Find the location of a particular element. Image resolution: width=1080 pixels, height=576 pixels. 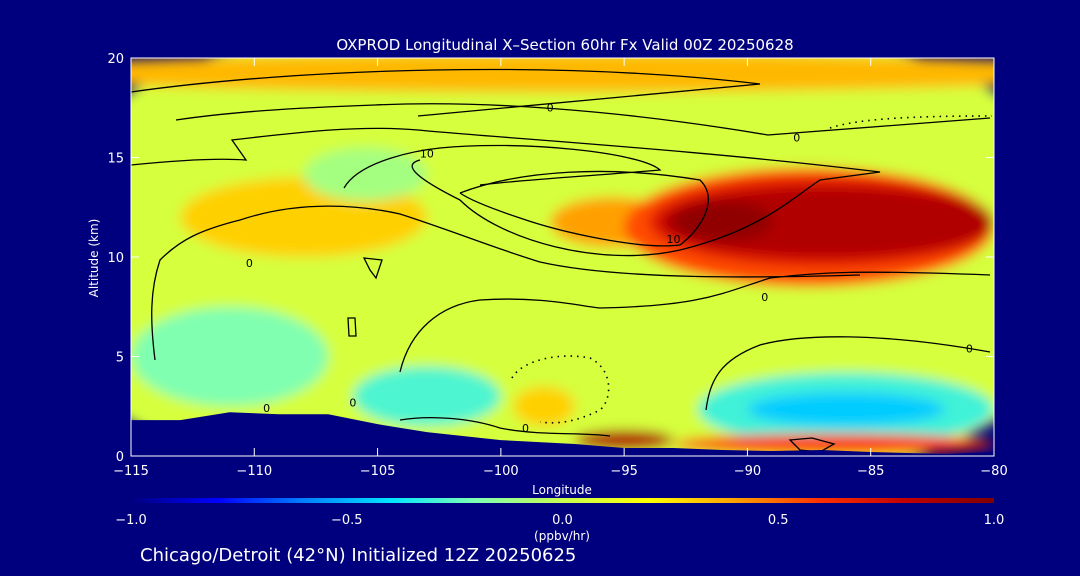

contour-line-closed-small-b is located at coordinates (352, 327).